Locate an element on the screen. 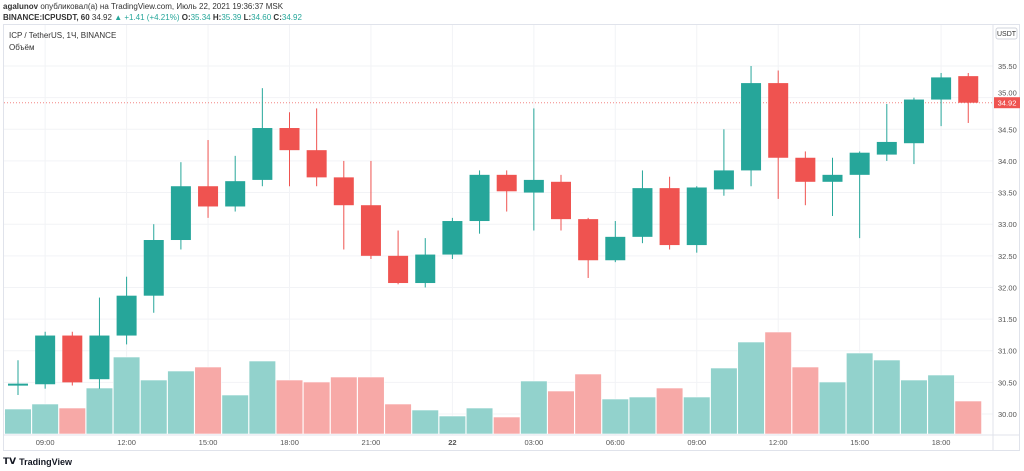  h-label: H: is located at coordinates (217, 17).